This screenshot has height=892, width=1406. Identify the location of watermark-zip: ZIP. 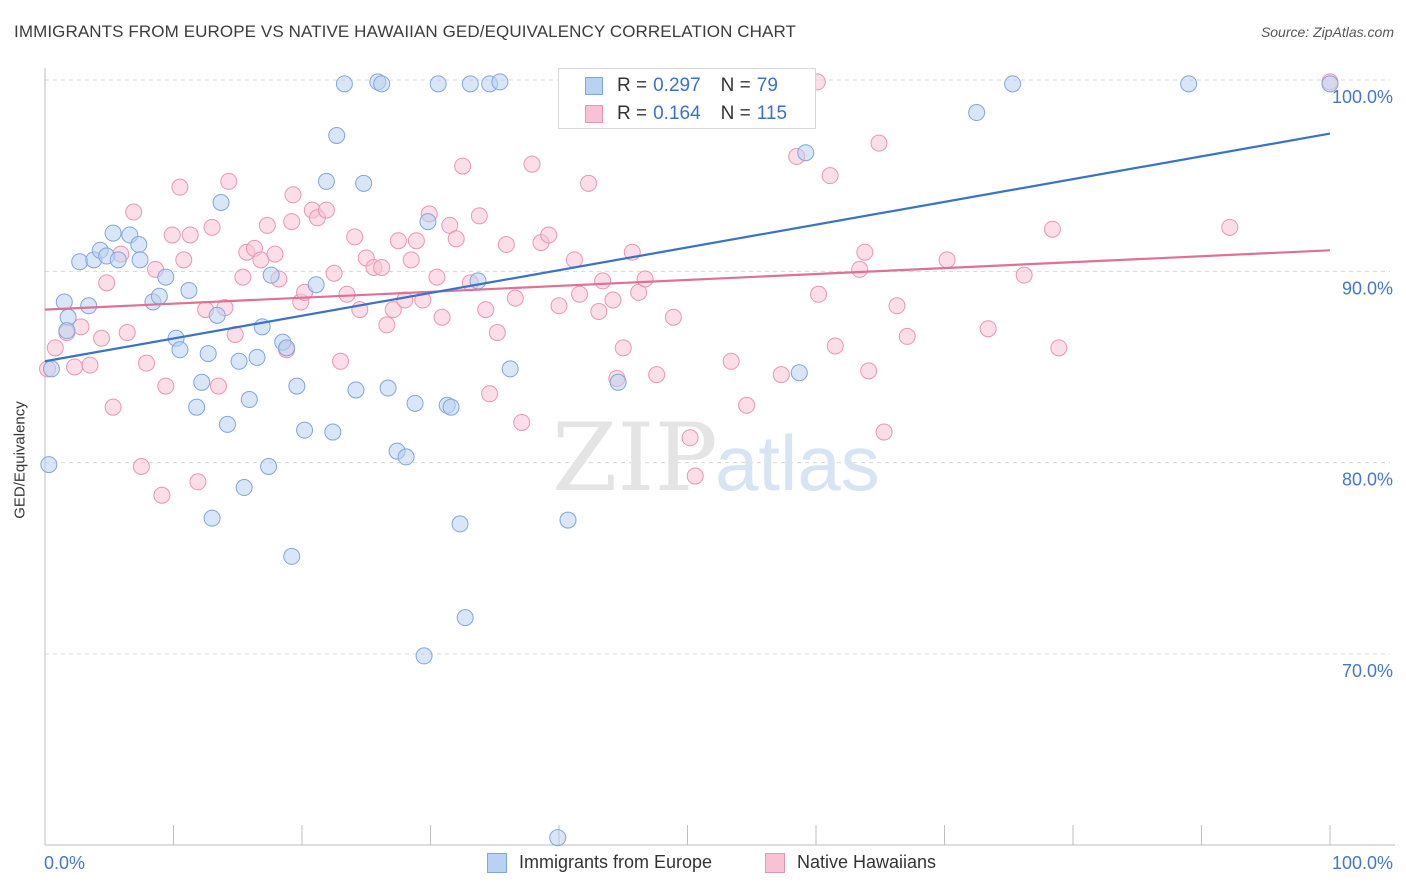
(635, 458).